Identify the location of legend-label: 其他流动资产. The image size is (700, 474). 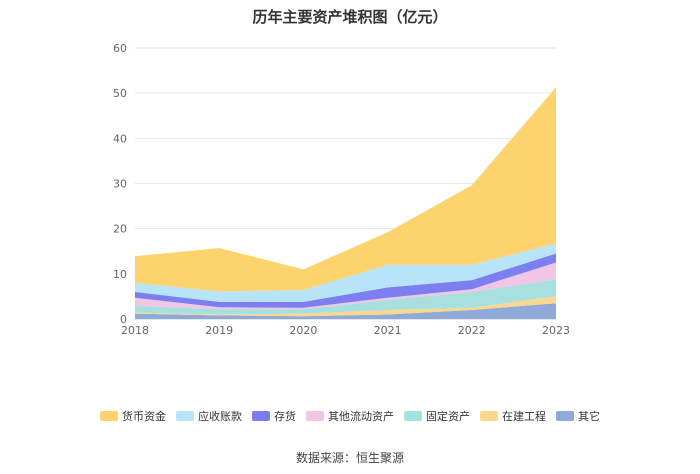
(361, 416).